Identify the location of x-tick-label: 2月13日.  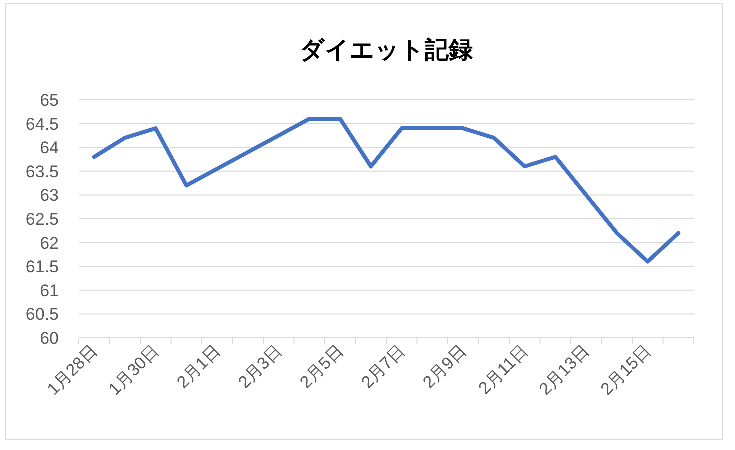
(565, 370).